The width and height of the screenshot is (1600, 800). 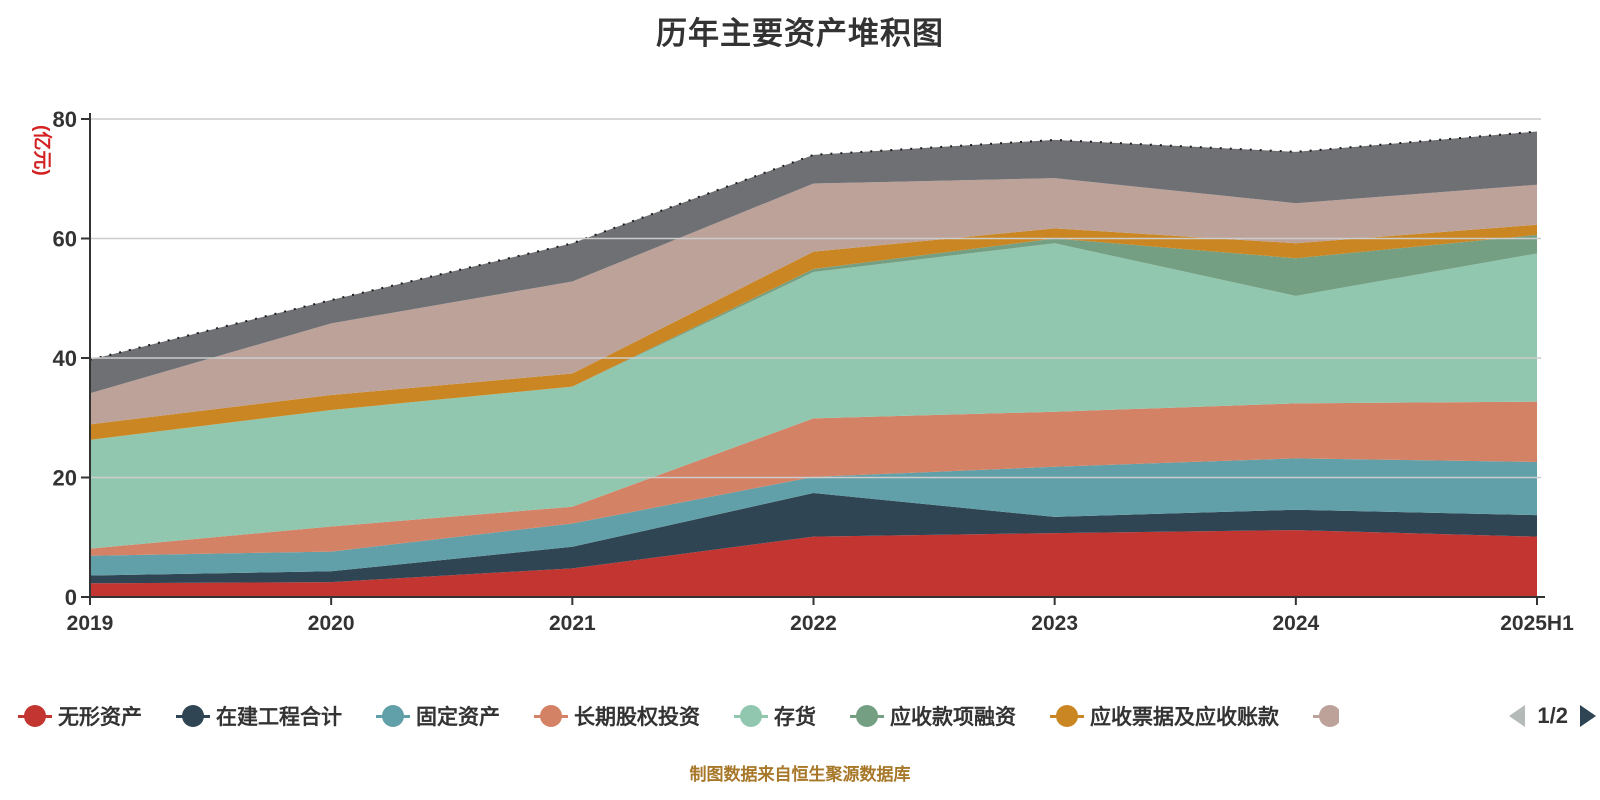 I want to click on x-axis-label-2021: 2021, so click(x=572, y=623).